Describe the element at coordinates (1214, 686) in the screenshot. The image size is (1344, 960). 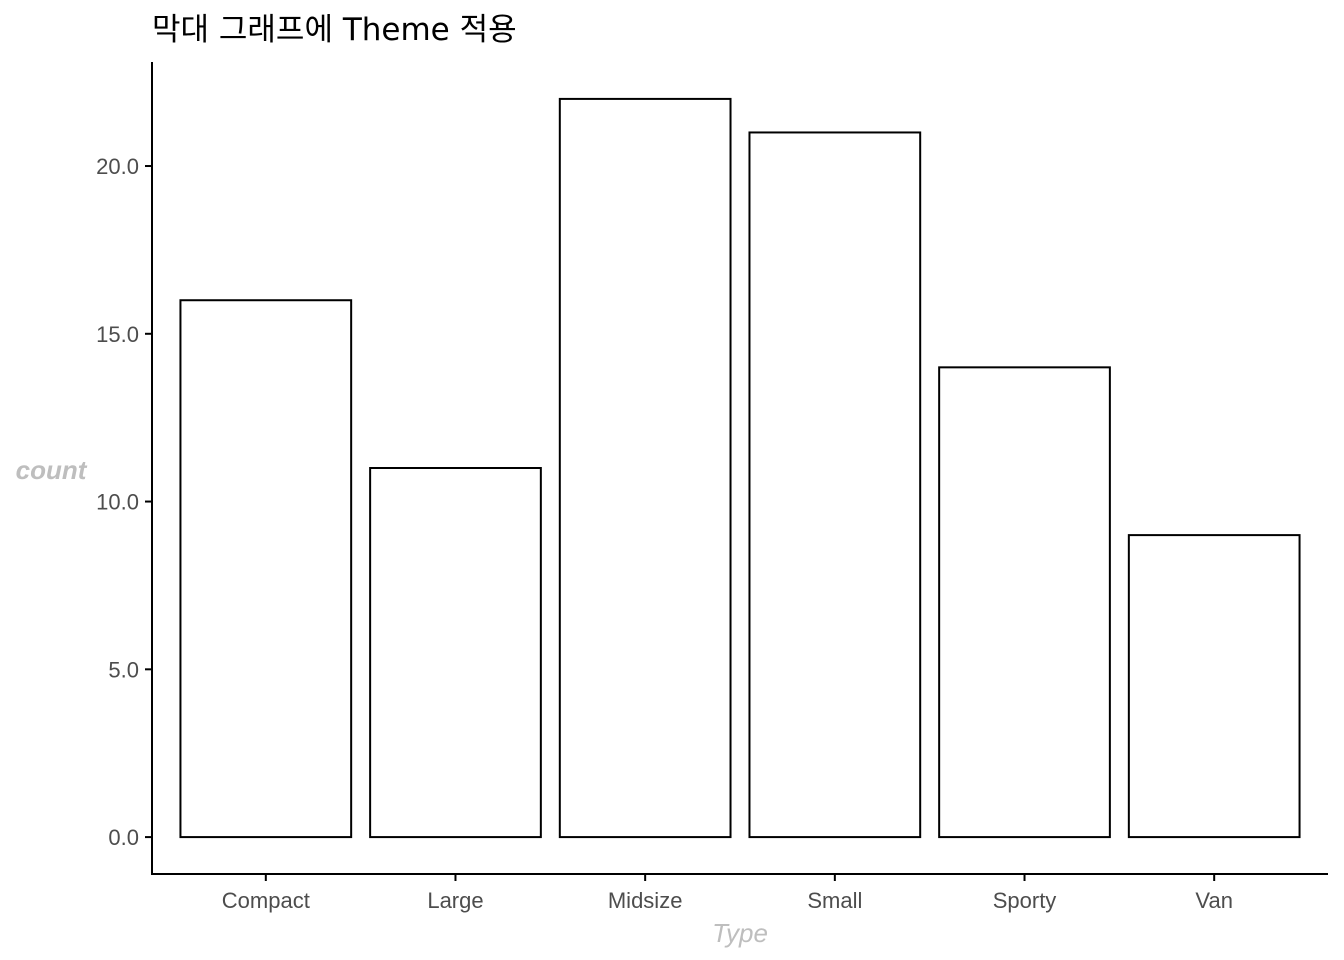
I see `bar-van` at that location.